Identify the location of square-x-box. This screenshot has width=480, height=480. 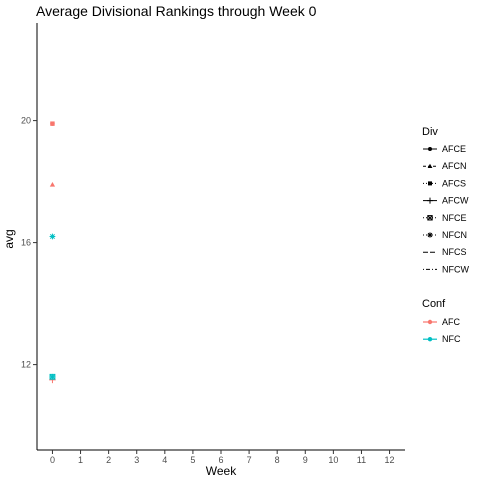
(430, 218).